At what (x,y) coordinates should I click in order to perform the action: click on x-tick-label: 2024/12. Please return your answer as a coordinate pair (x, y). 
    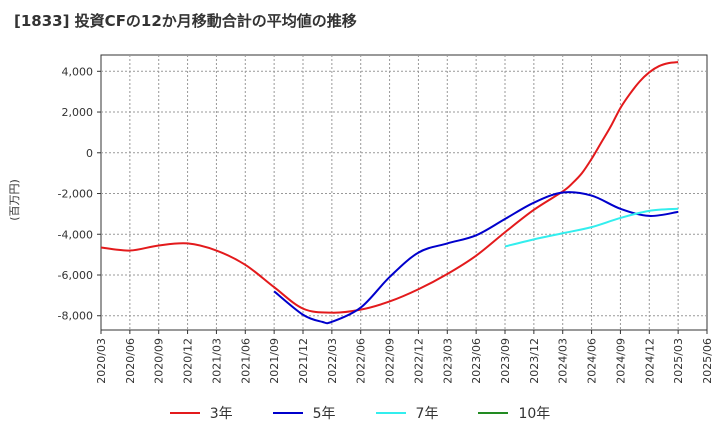
    Looking at the image, I should click on (649, 361).